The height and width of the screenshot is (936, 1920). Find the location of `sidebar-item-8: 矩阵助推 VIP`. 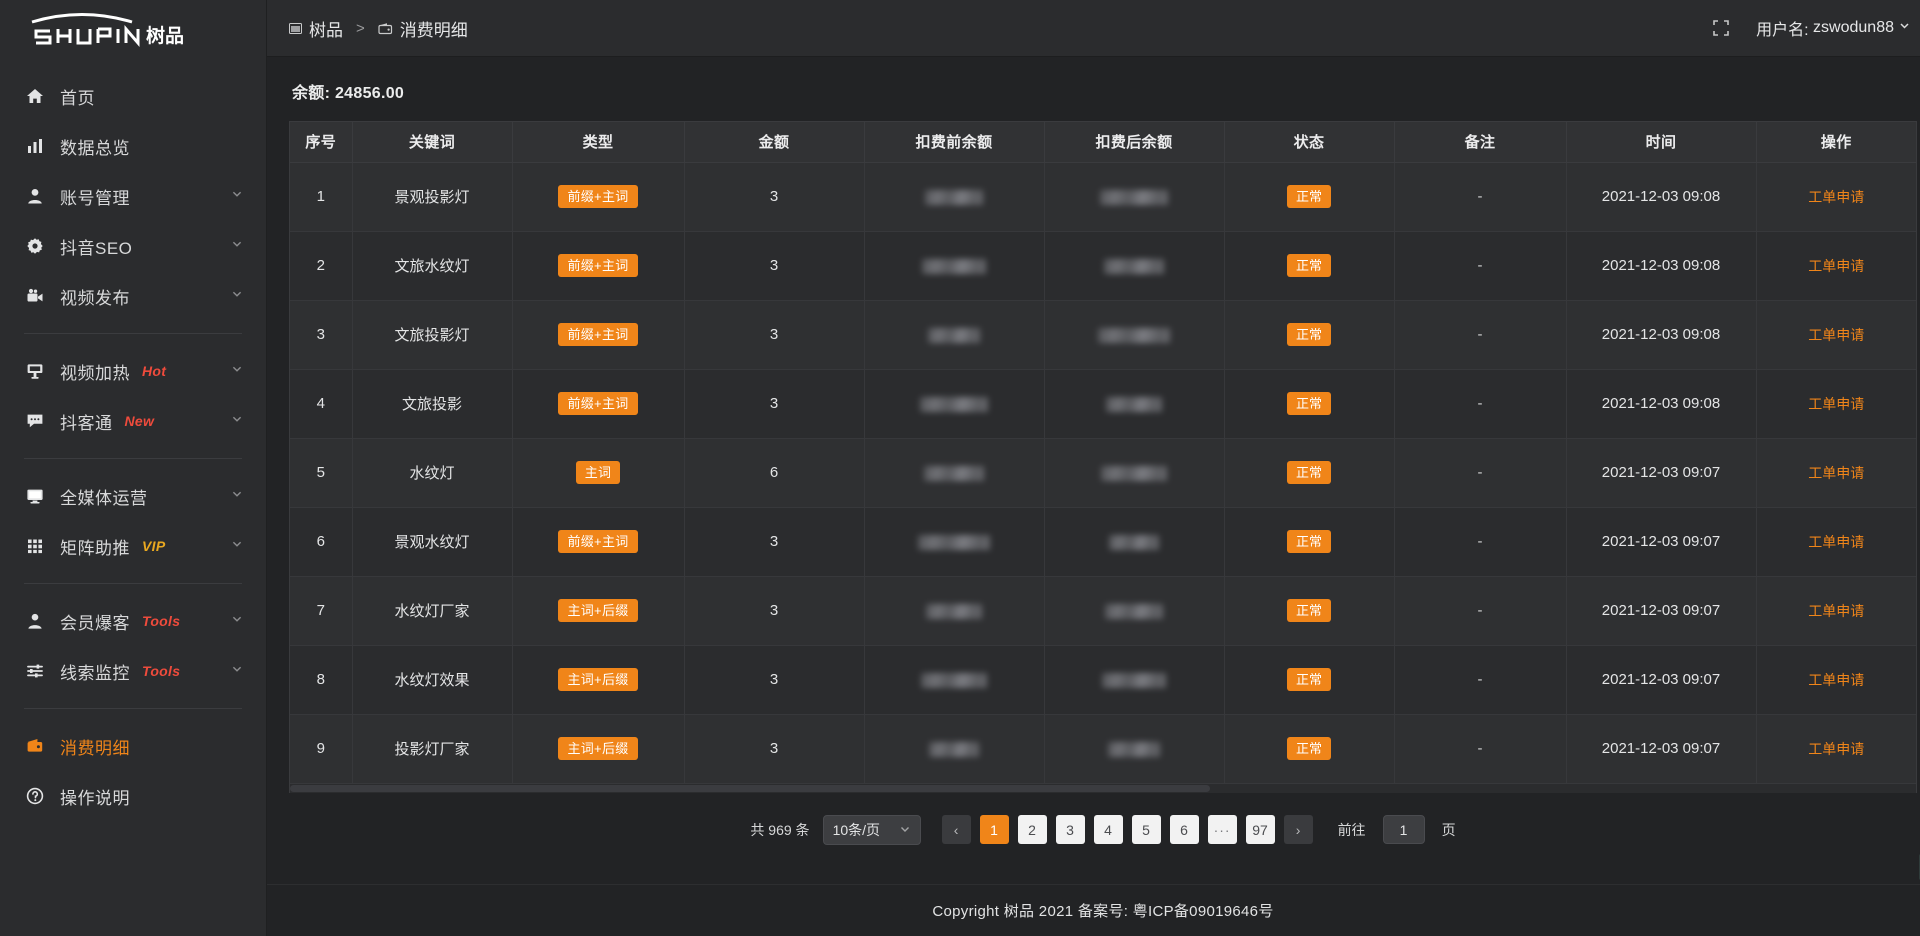

sidebar-item-8: 矩阵助推 VIP is located at coordinates (133, 546).